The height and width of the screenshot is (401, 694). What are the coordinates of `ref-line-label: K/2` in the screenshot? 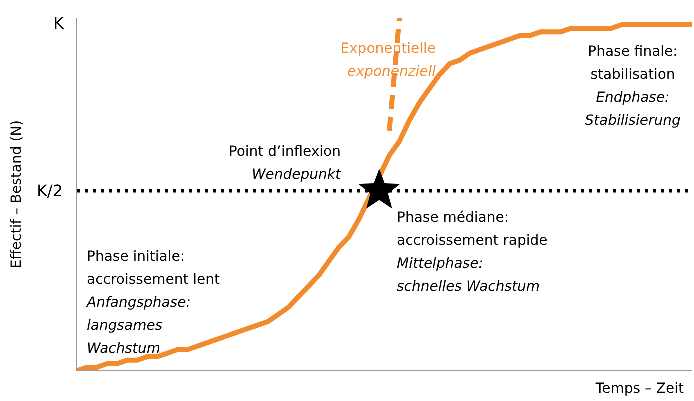 It's located at (49, 191).